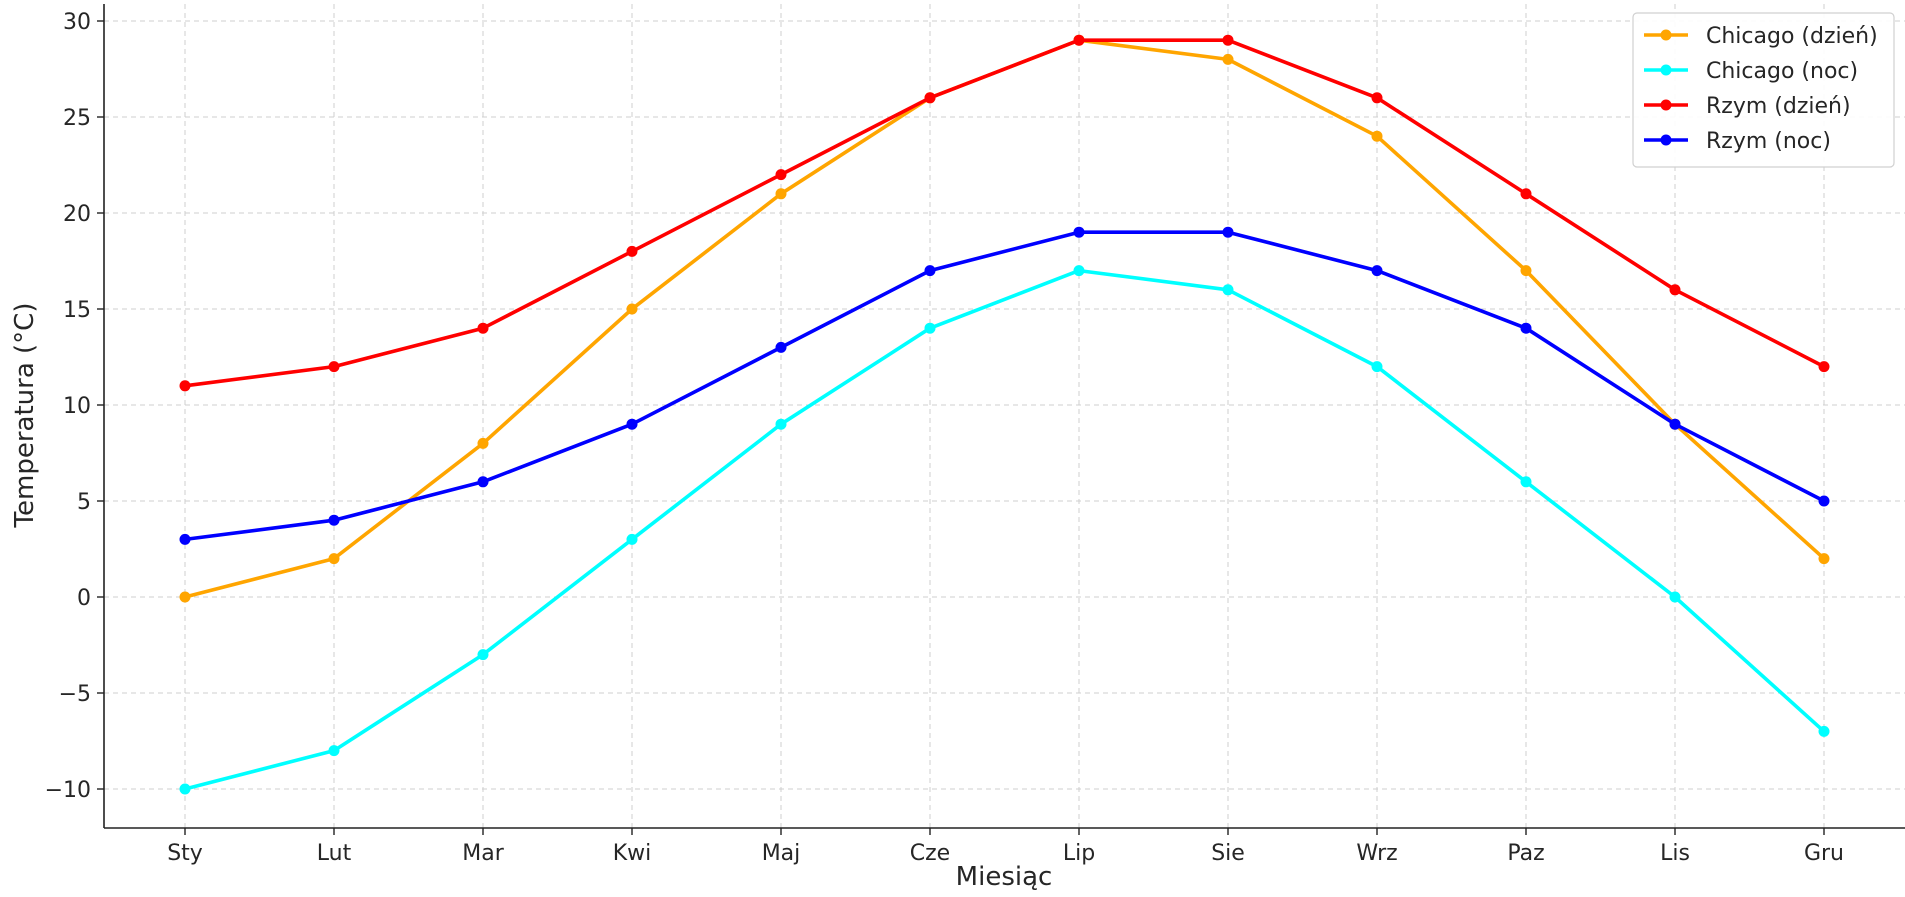 The width and height of the screenshot is (1905, 897). Describe the element at coordinates (1792, 36) in the screenshot. I see `legend-label: Chicago (dzień)` at that location.